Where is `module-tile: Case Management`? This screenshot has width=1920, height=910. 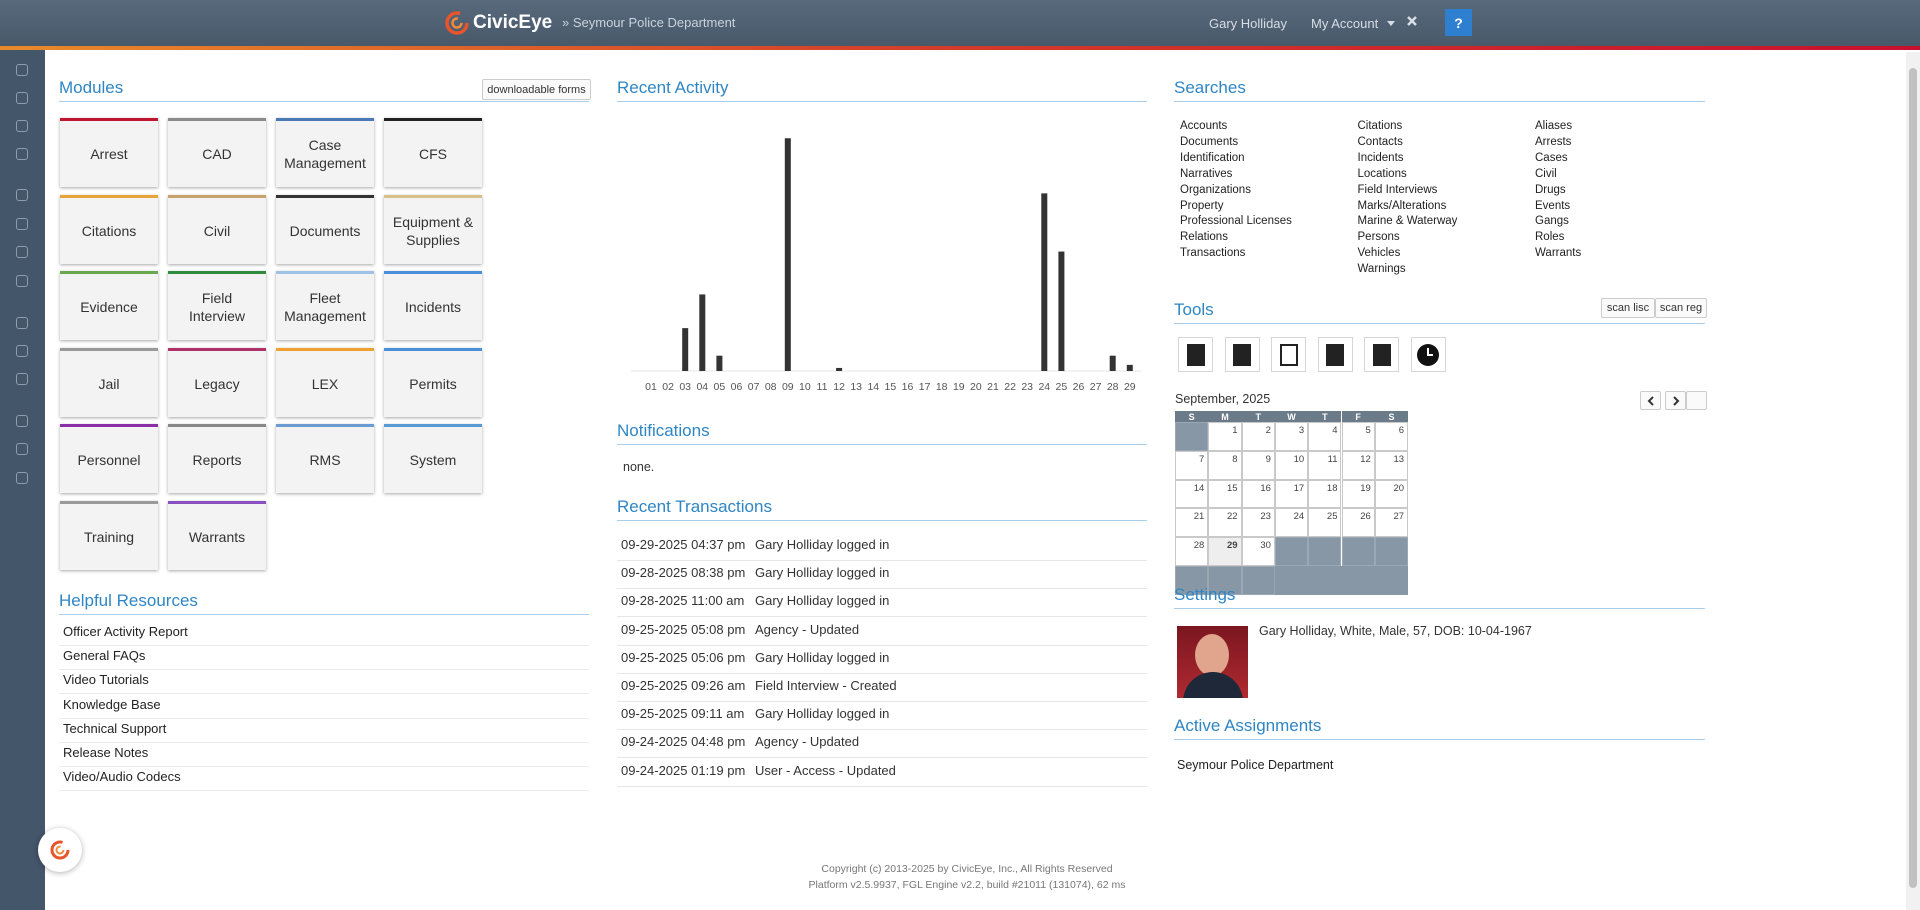
module-tile: Case Management is located at coordinates (325, 152).